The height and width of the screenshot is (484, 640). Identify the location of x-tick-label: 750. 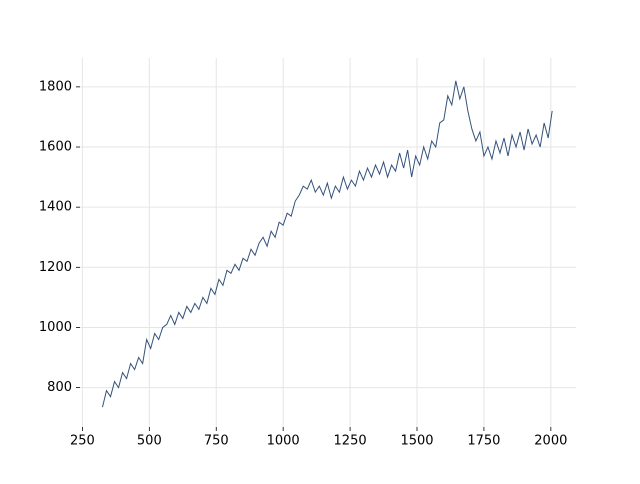
(216, 441).